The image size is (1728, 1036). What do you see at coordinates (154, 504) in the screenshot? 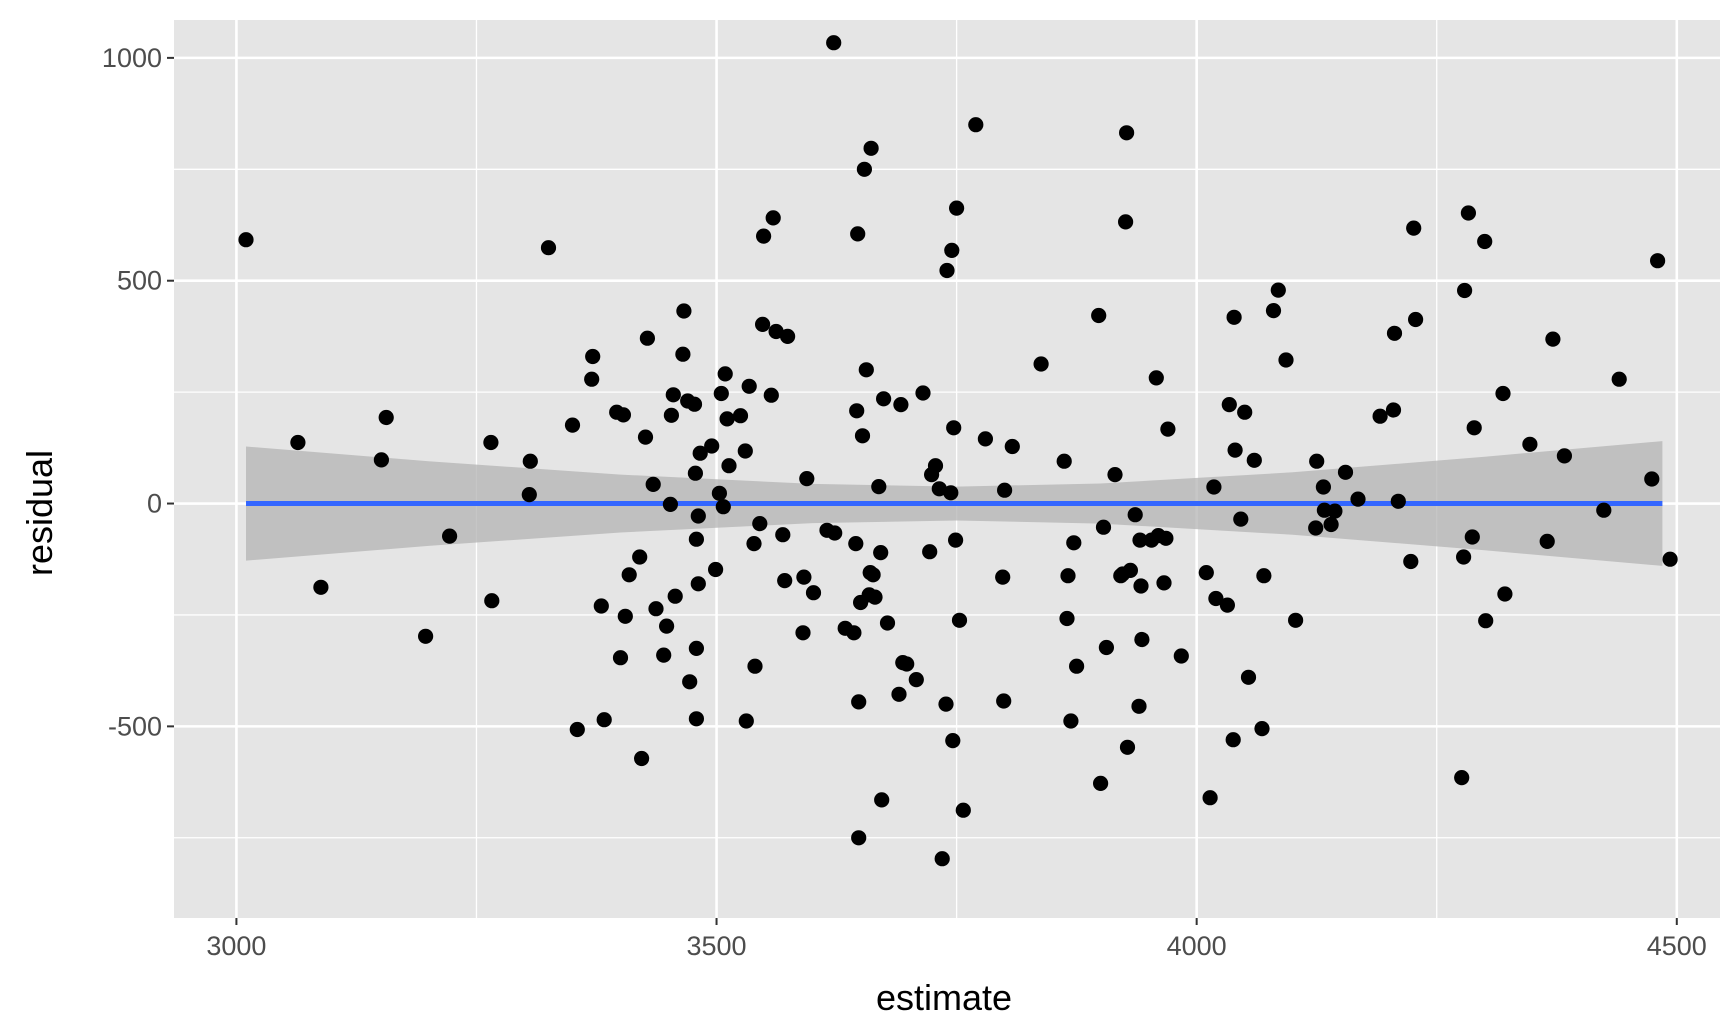
I see `y-tick-label: 0` at bounding box center [154, 504].